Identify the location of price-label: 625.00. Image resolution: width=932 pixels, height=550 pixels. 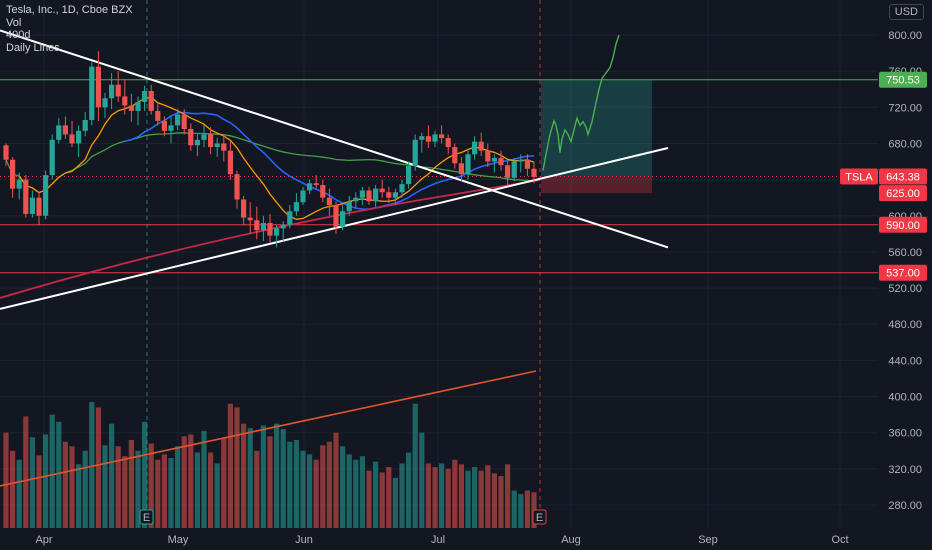
(903, 194).